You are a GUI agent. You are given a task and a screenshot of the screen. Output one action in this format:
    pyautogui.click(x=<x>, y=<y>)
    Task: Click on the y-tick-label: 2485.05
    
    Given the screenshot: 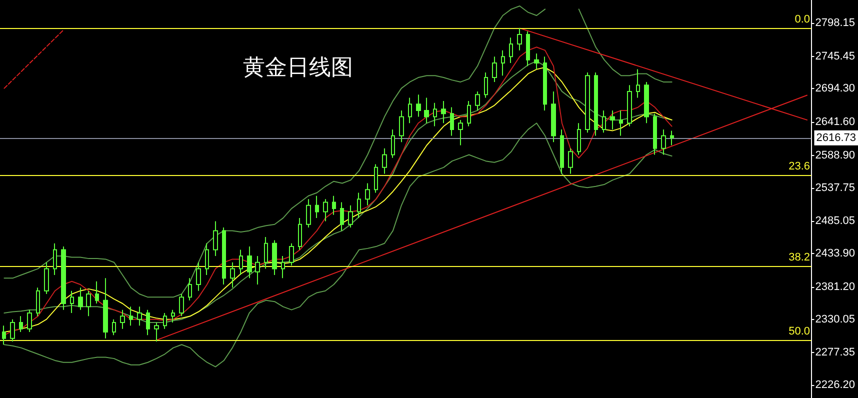 What is the action you would take?
    pyautogui.click(x=835, y=221)
    